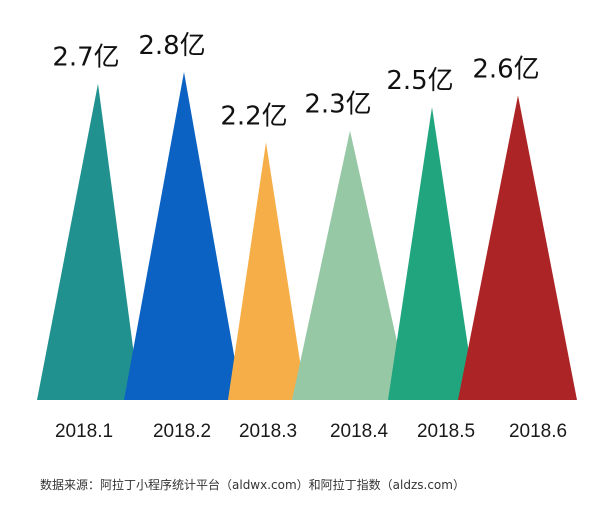 This screenshot has height=515, width=608. What do you see at coordinates (84, 431) in the screenshot?
I see `category-label: 2018.1` at bounding box center [84, 431].